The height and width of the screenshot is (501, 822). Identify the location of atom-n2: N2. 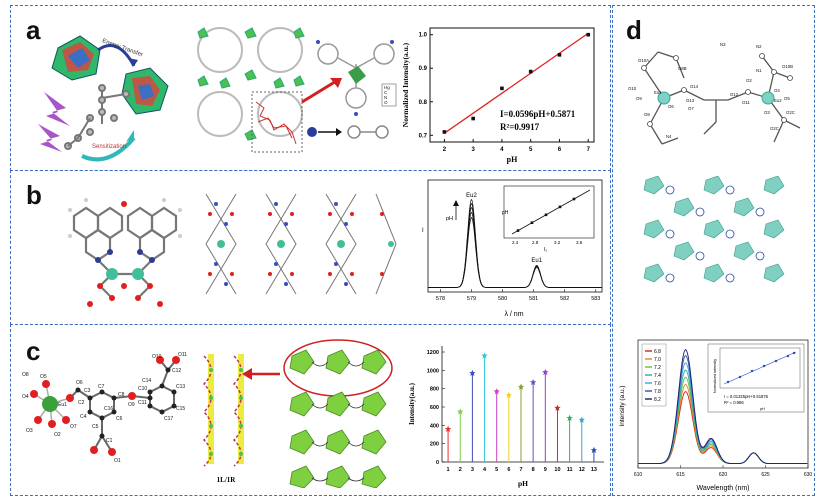
(759, 46).